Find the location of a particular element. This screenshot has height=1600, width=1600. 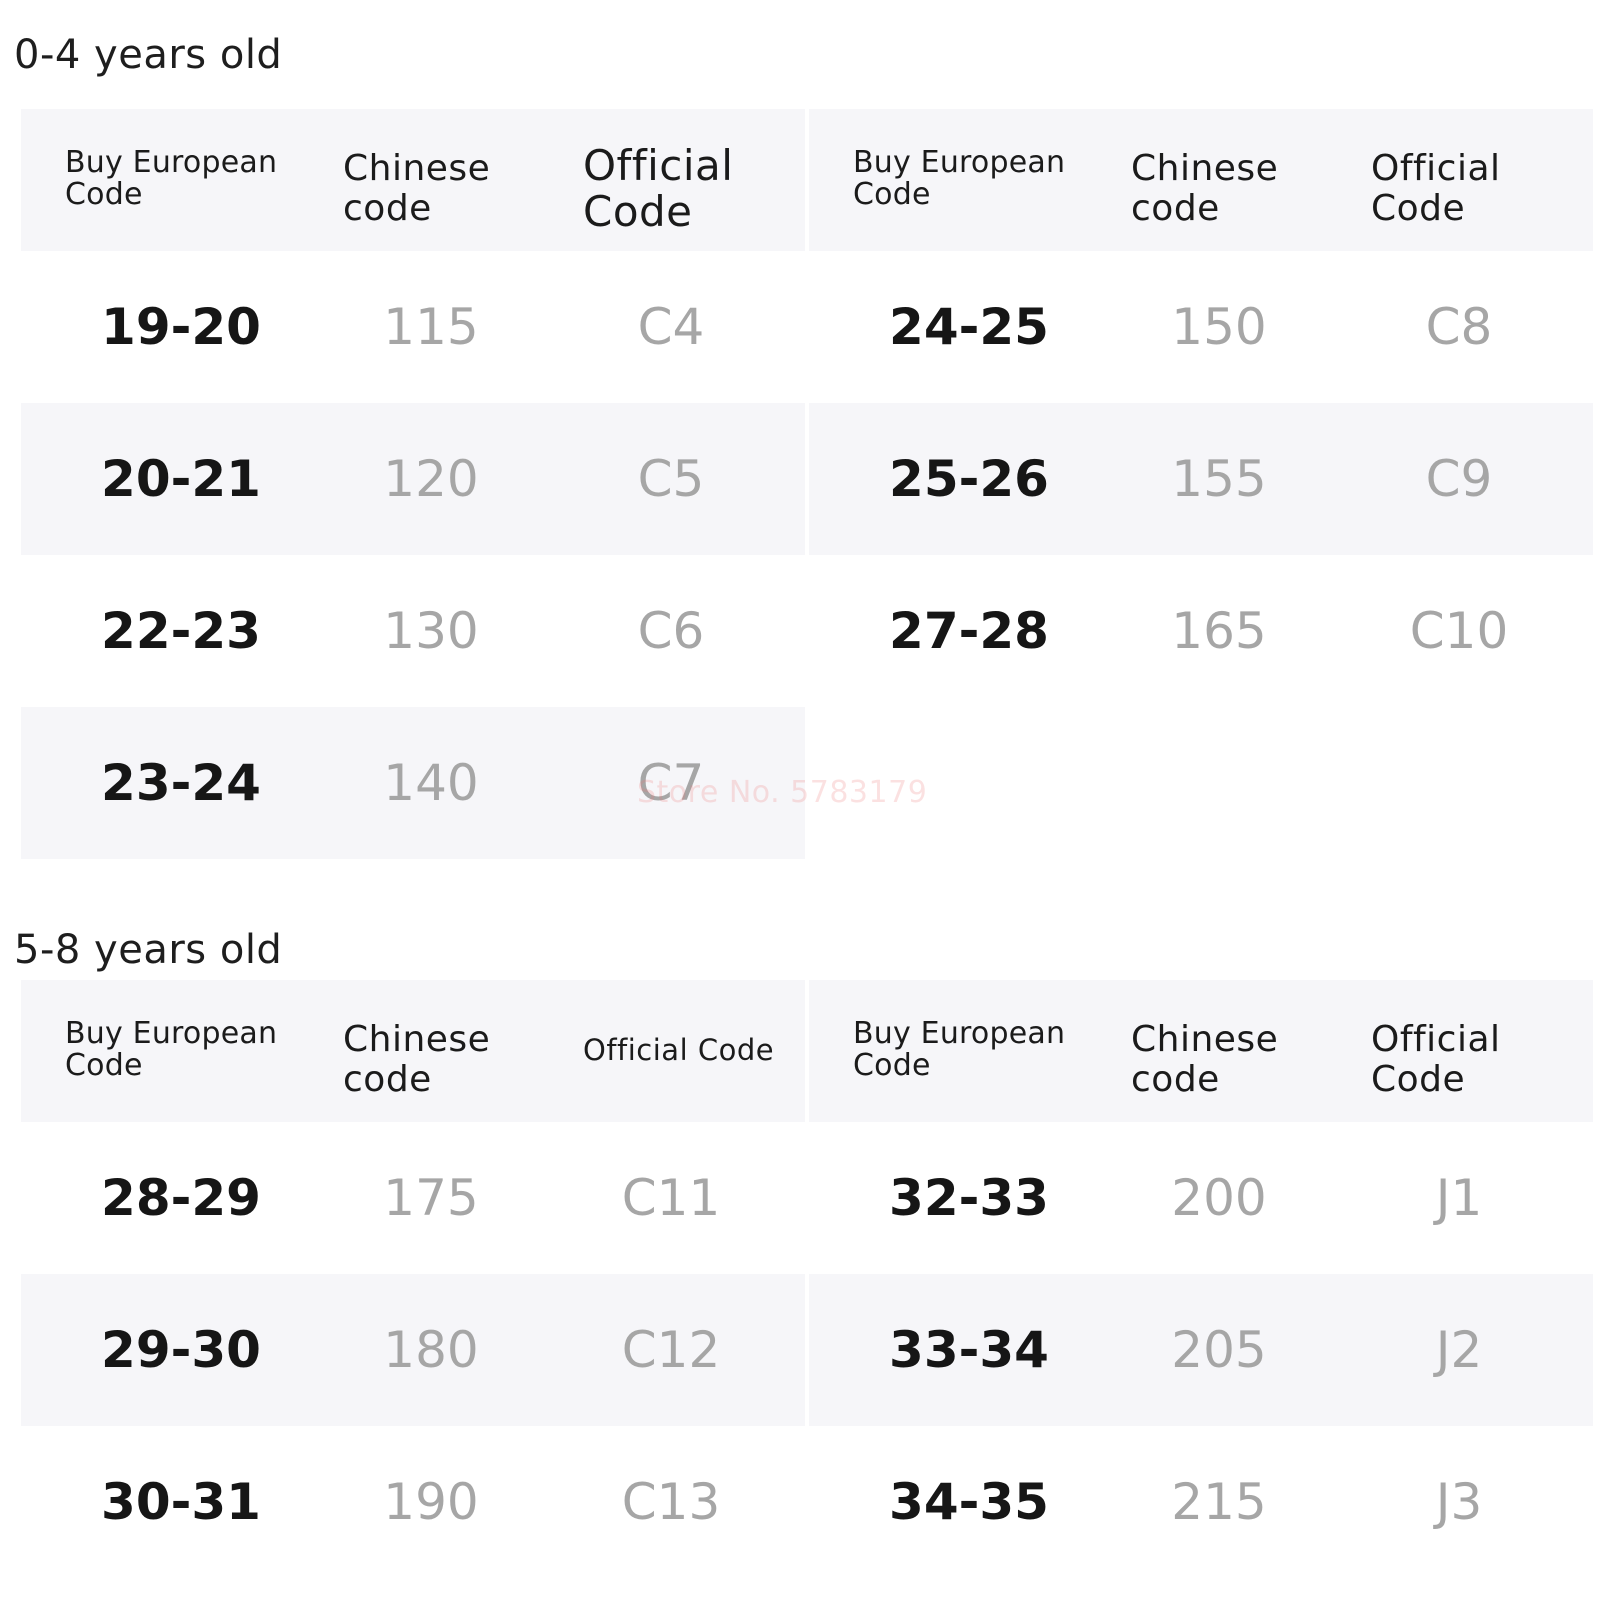

cell-chinese-size: 180 is located at coordinates (431, 1350).